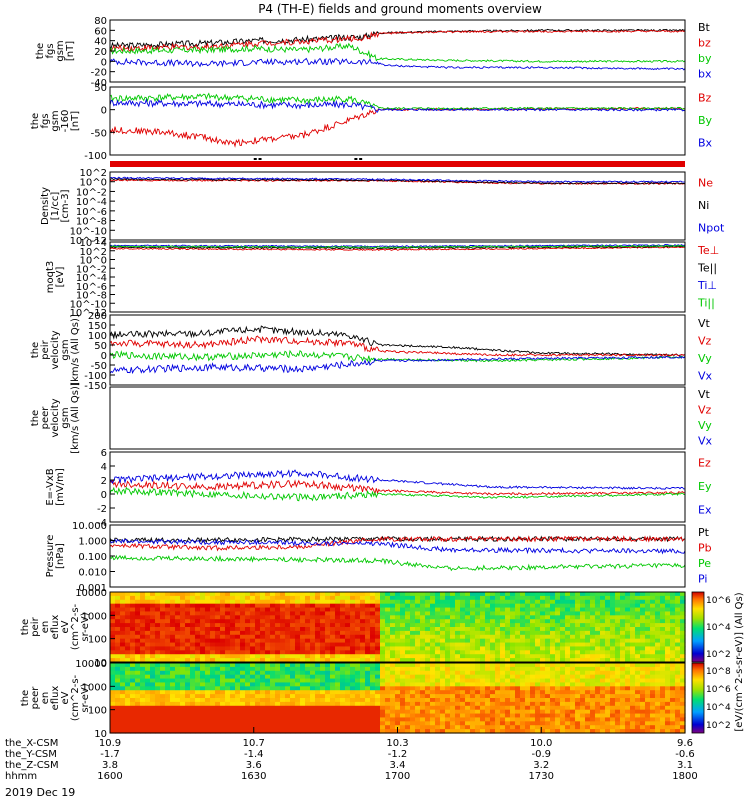 The image size is (750, 800). What do you see at coordinates (397, 127) in the screenshot?
I see `series-line-red` at bounding box center [397, 127].